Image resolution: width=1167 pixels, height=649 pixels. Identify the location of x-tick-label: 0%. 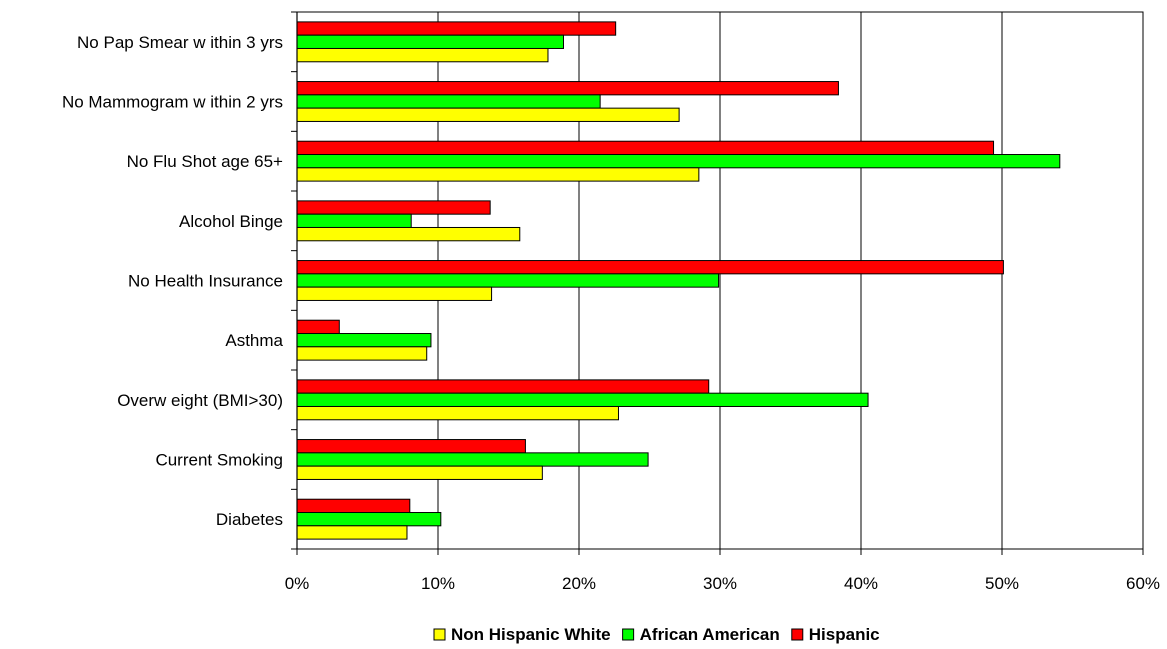
(297, 583).